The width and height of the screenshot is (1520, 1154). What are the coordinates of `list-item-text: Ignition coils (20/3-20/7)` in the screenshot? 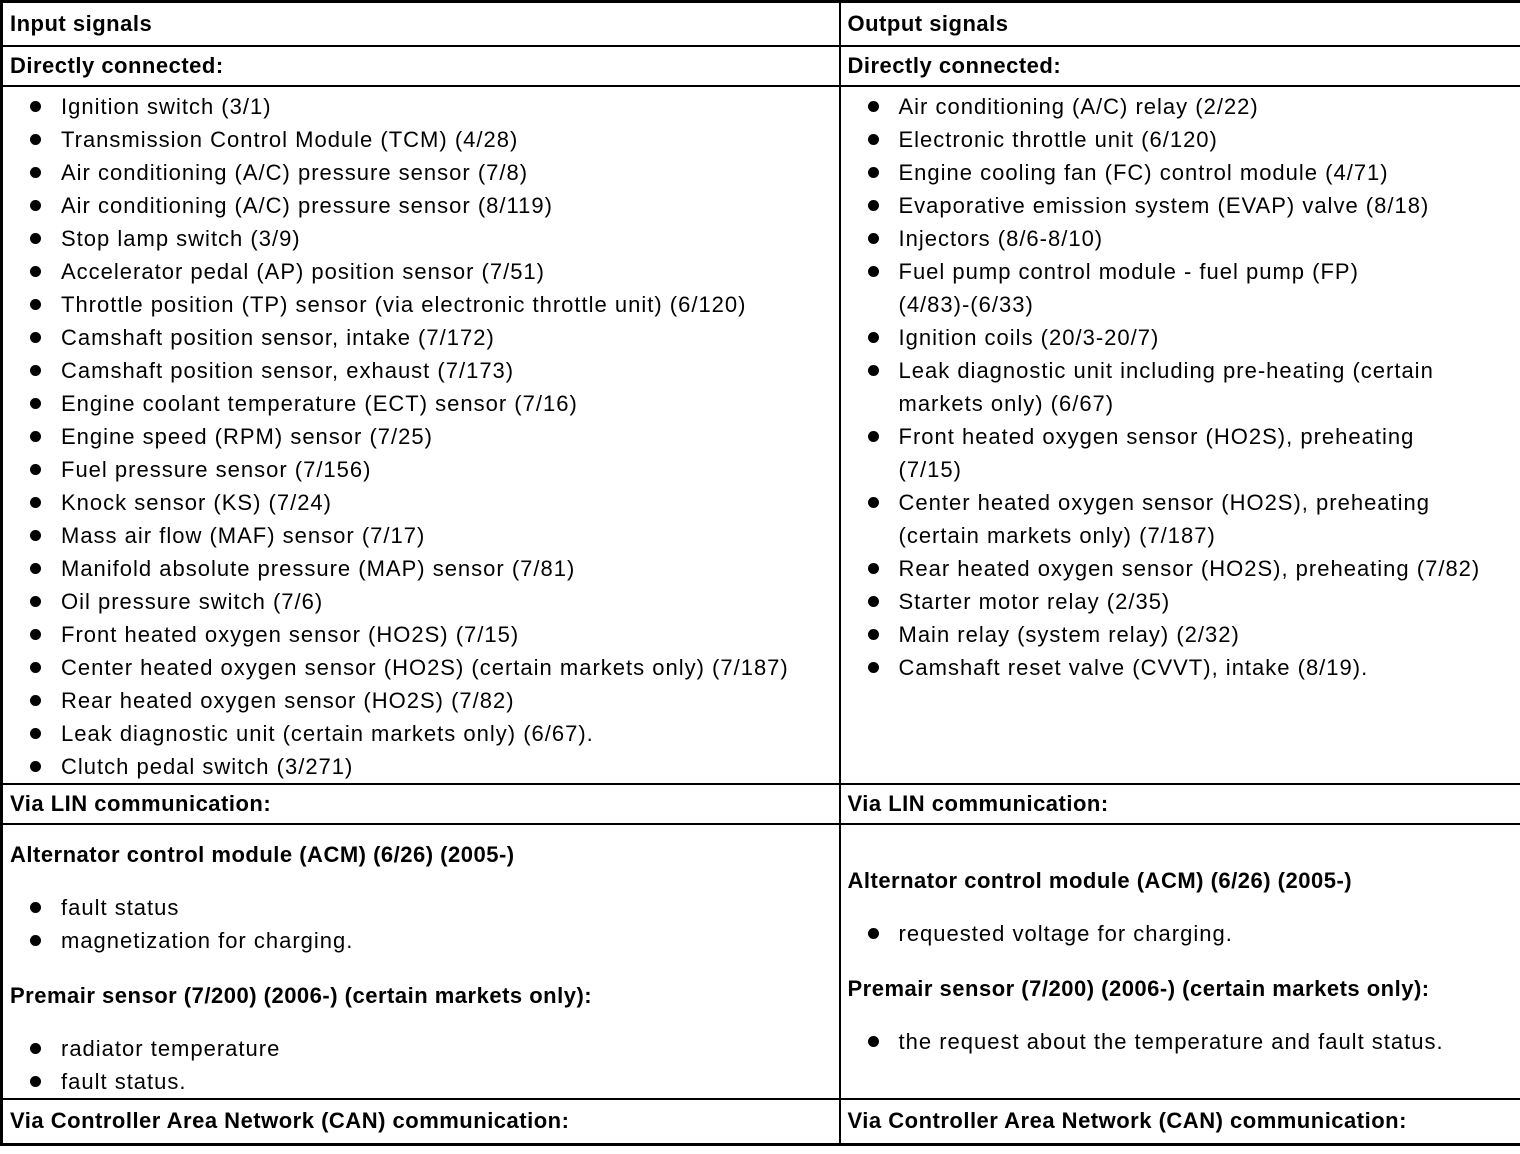 It's located at (1029, 337).